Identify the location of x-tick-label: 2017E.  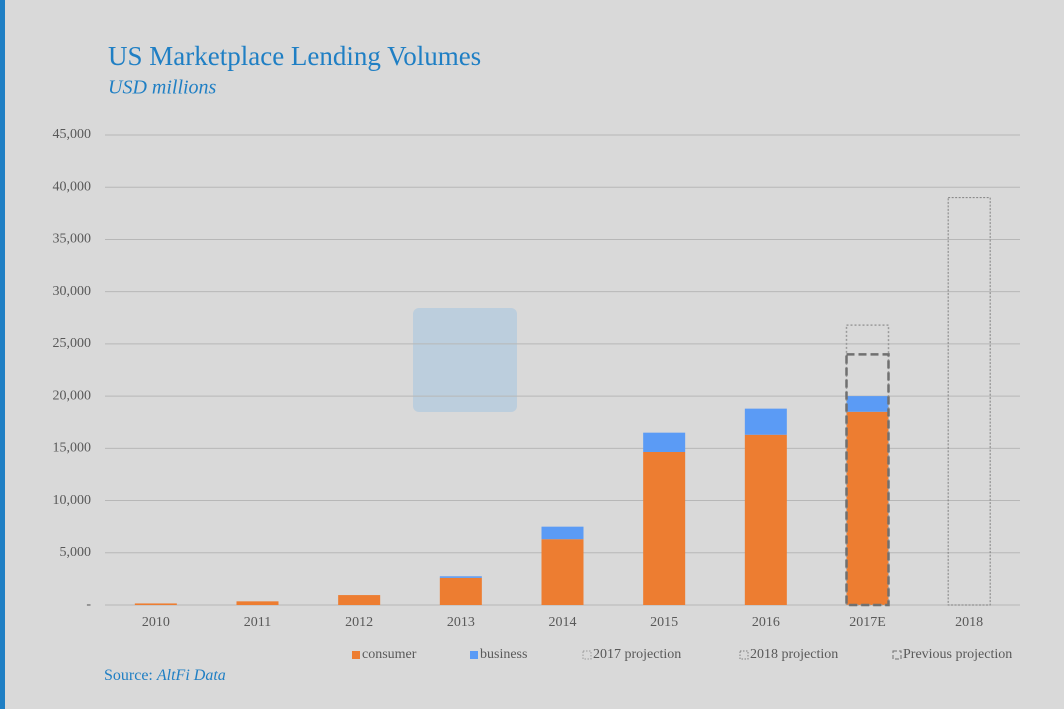
(867, 622).